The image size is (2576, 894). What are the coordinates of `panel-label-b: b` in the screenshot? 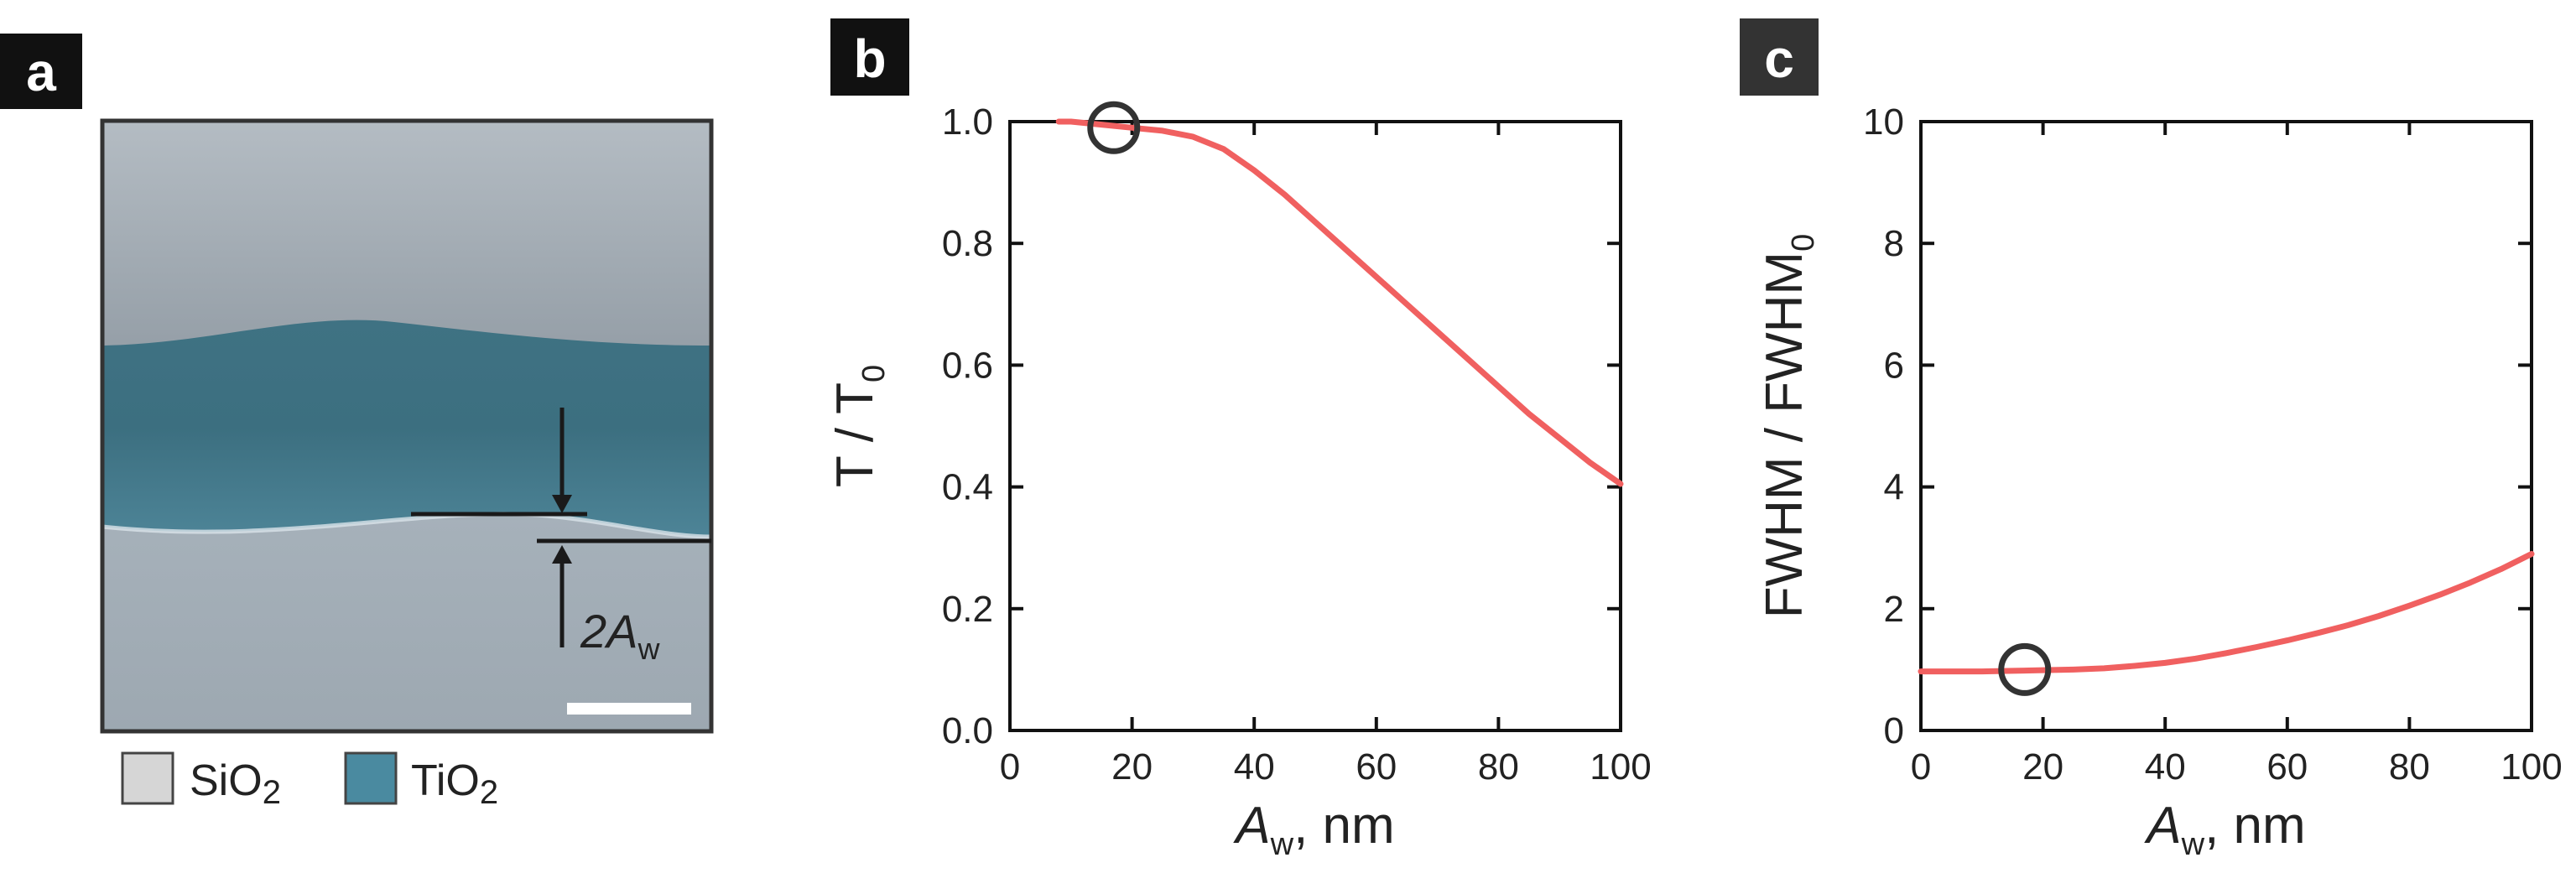 It's located at (869, 59).